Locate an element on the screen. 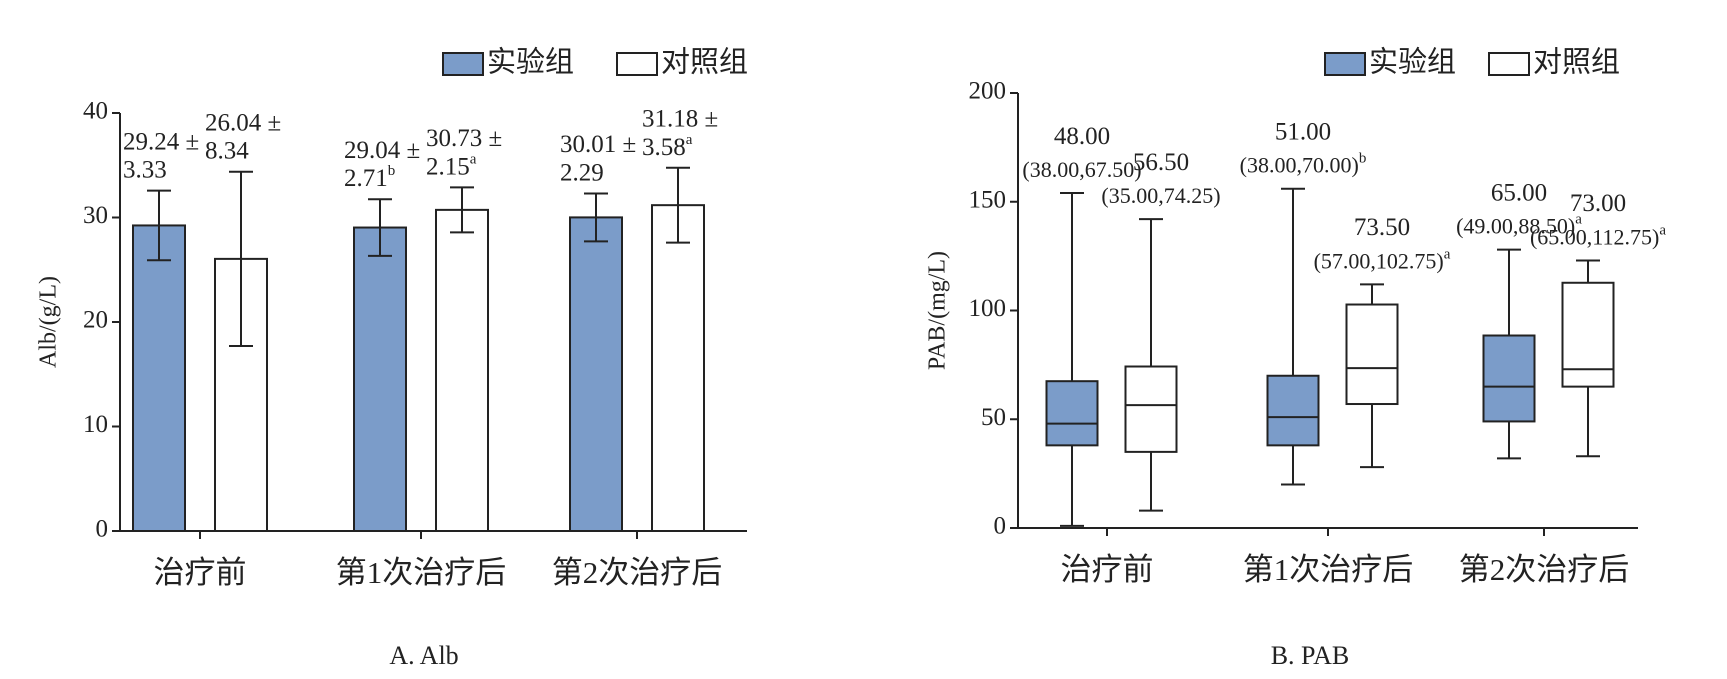 Image resolution: width=1727 pixels, height=679 pixels. median-label: 48.00 is located at coordinates (1082, 136).